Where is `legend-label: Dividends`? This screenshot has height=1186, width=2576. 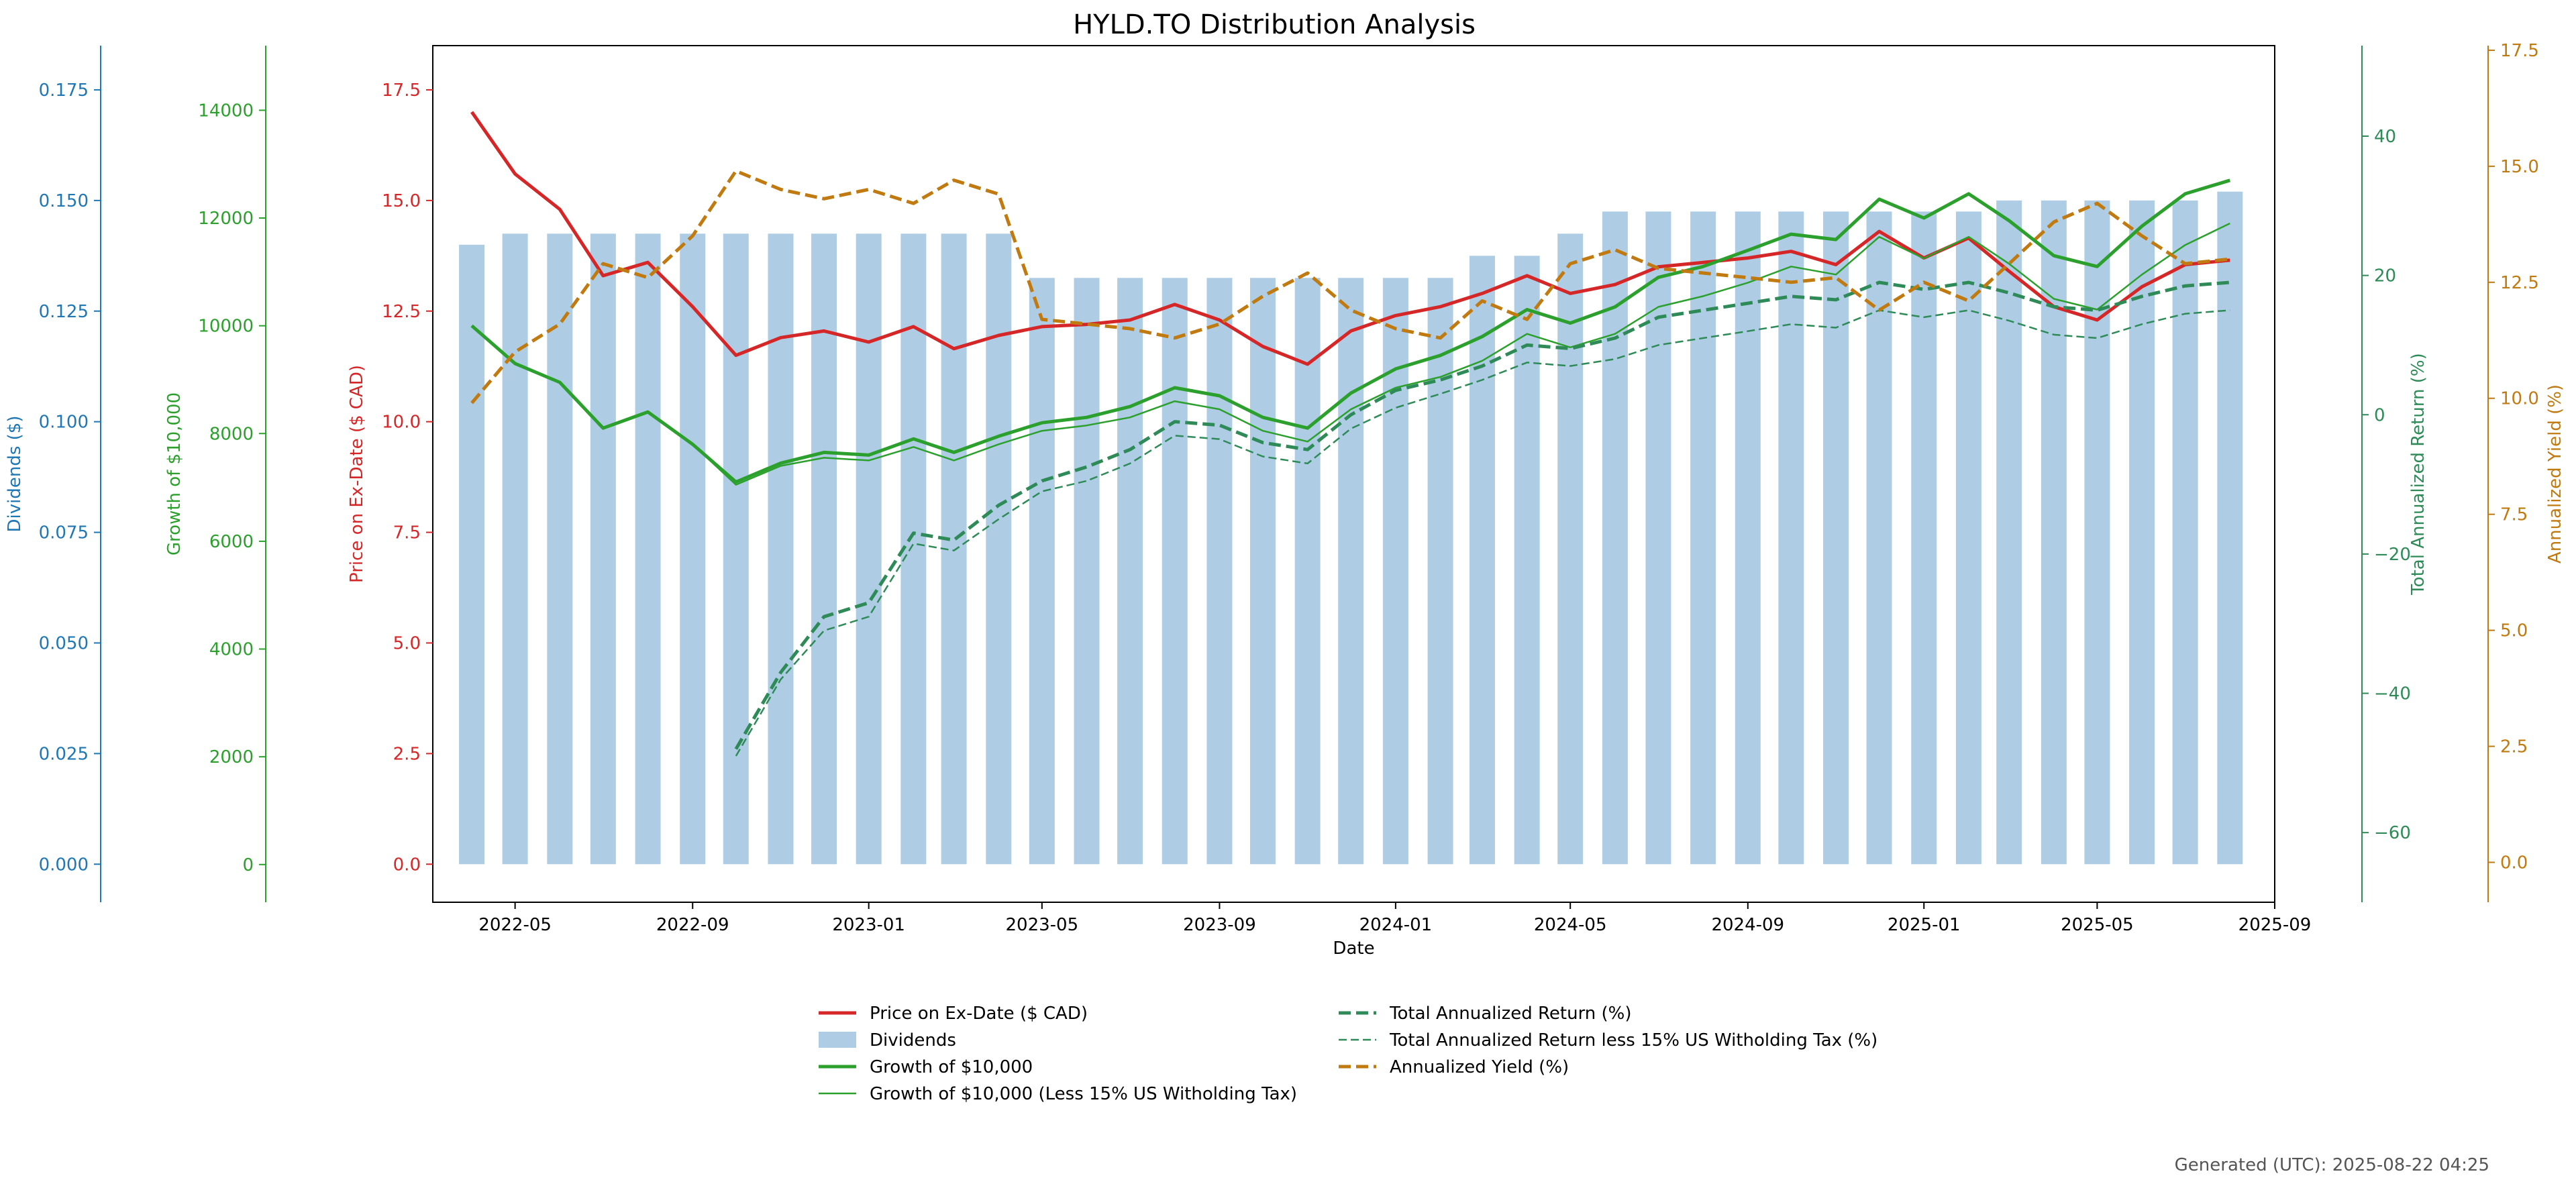
legend-label: Dividends is located at coordinates (913, 1040).